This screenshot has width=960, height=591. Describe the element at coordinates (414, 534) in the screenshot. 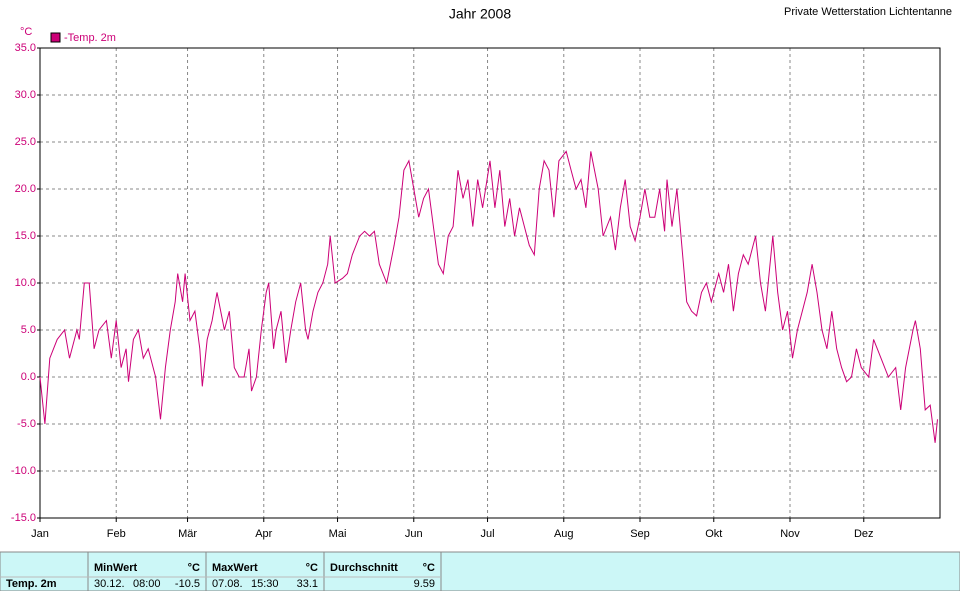

I see `x-tick-label: Jun` at that location.